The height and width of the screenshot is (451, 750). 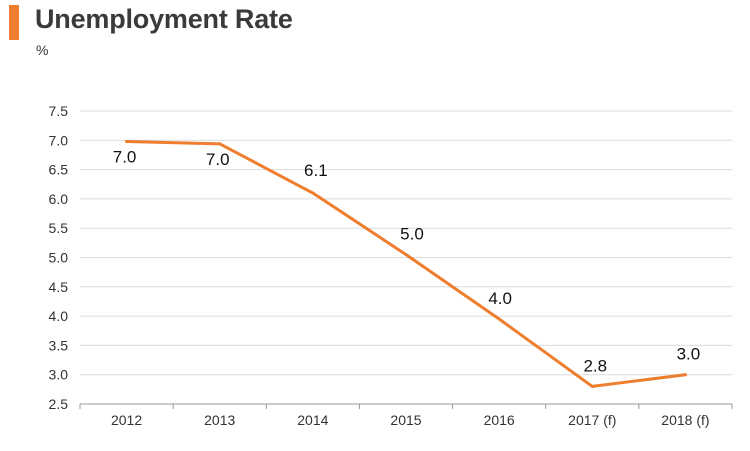 I want to click on x-tick-label: 2016, so click(x=499, y=420).